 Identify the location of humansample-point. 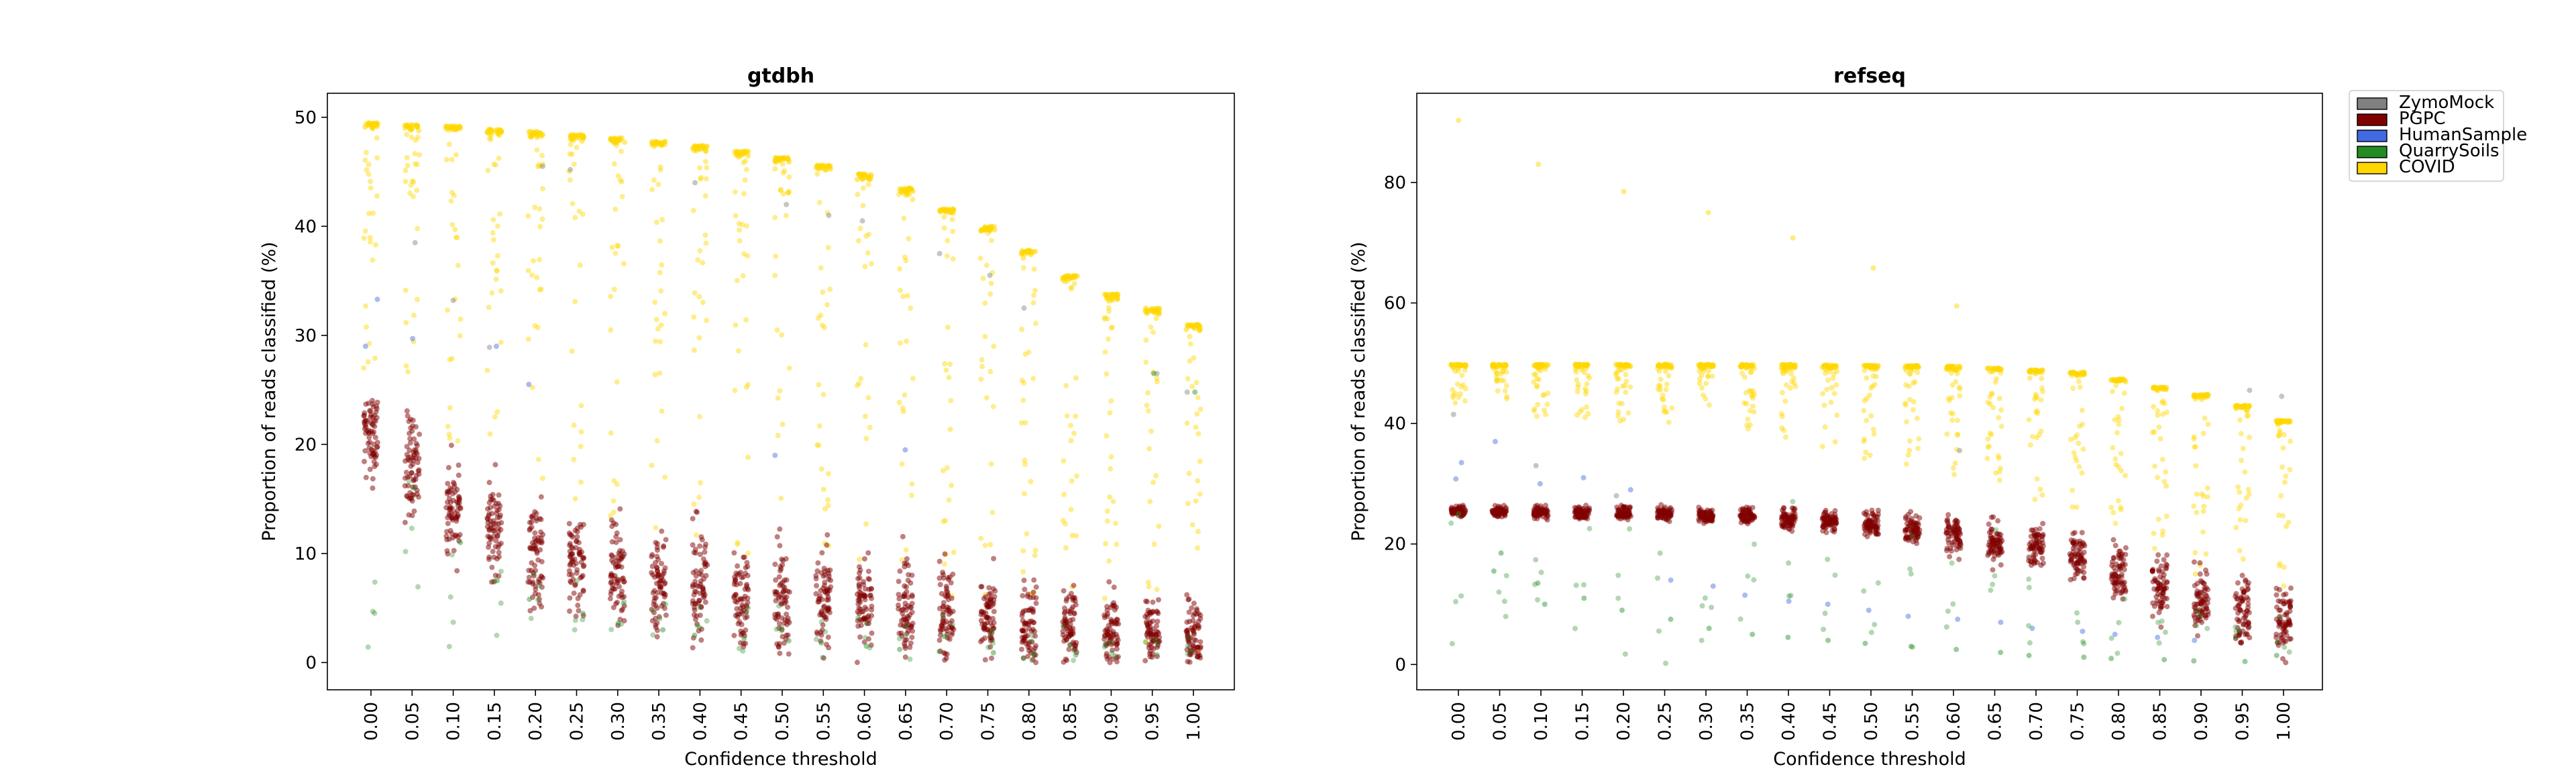
(775, 455).